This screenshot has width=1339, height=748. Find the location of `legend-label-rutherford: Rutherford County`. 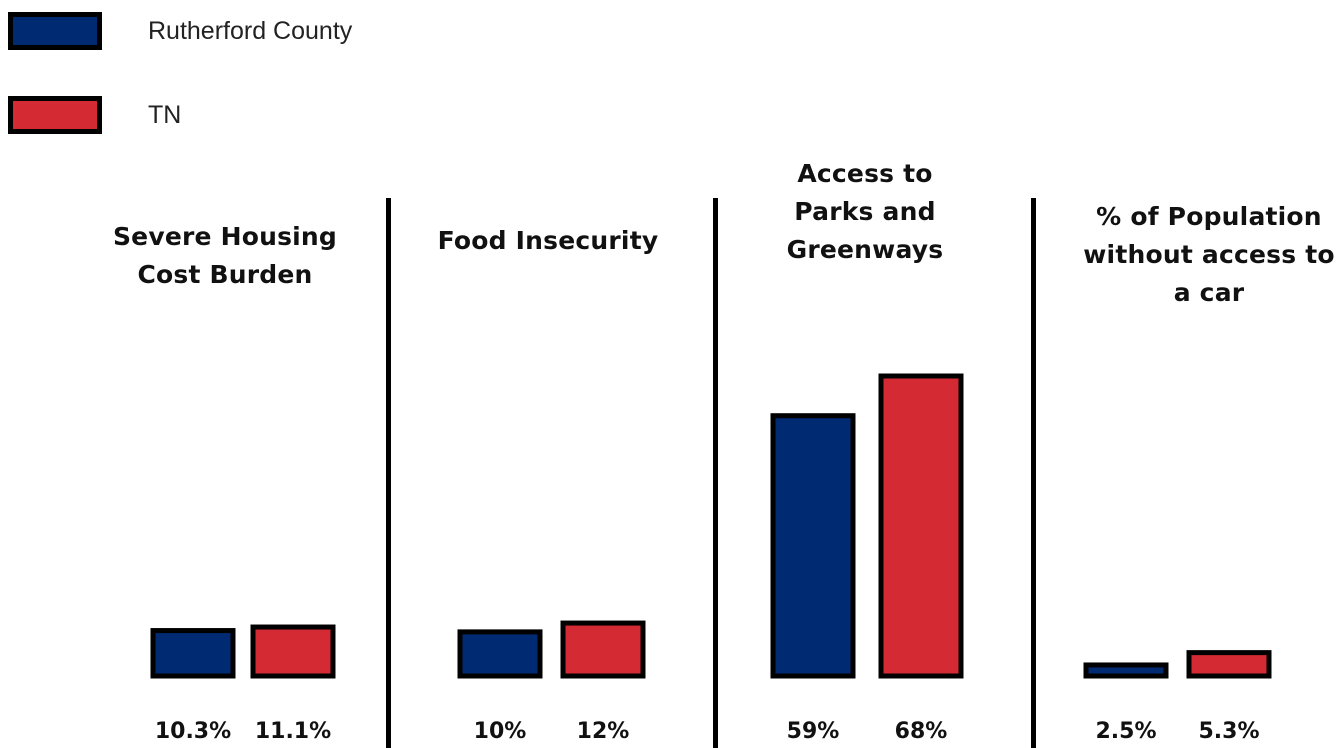

legend-label-rutherford: Rutherford County is located at coordinates (250, 30).